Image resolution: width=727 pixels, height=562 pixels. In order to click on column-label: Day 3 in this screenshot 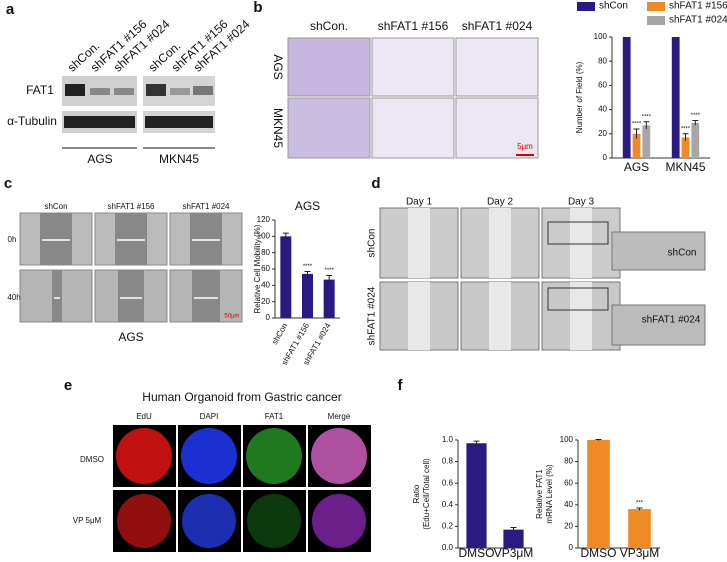, I will do `click(581, 202)`.